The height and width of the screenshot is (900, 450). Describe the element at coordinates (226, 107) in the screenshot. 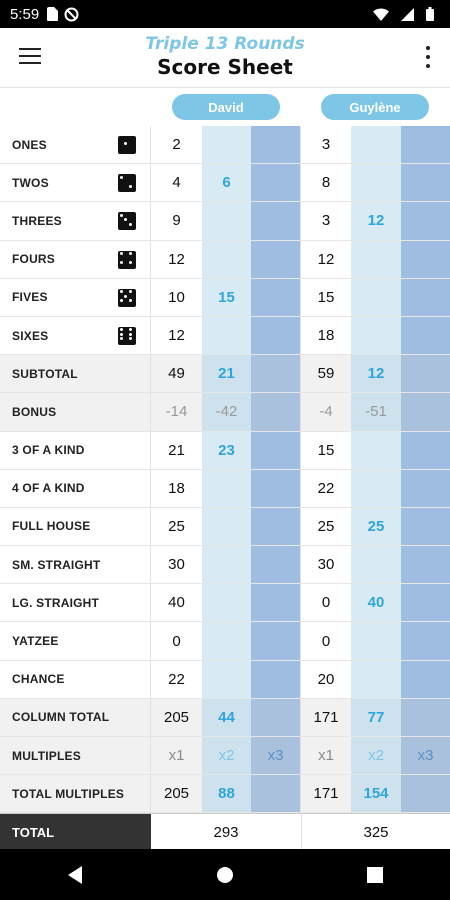

I see `player-pill-david: David` at that location.